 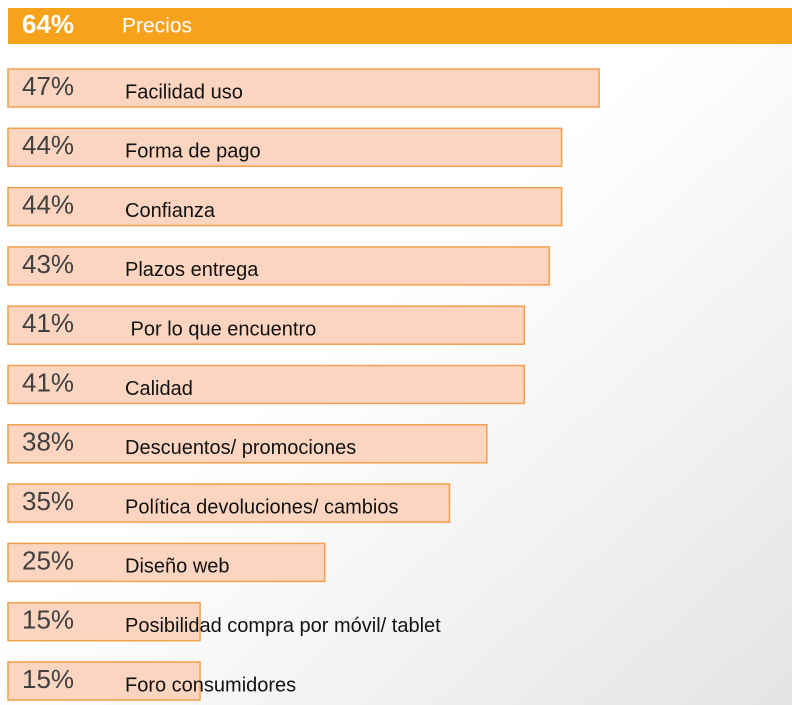 What do you see at coordinates (193, 152) in the screenshot?
I see `category-label: Forma de pago` at bounding box center [193, 152].